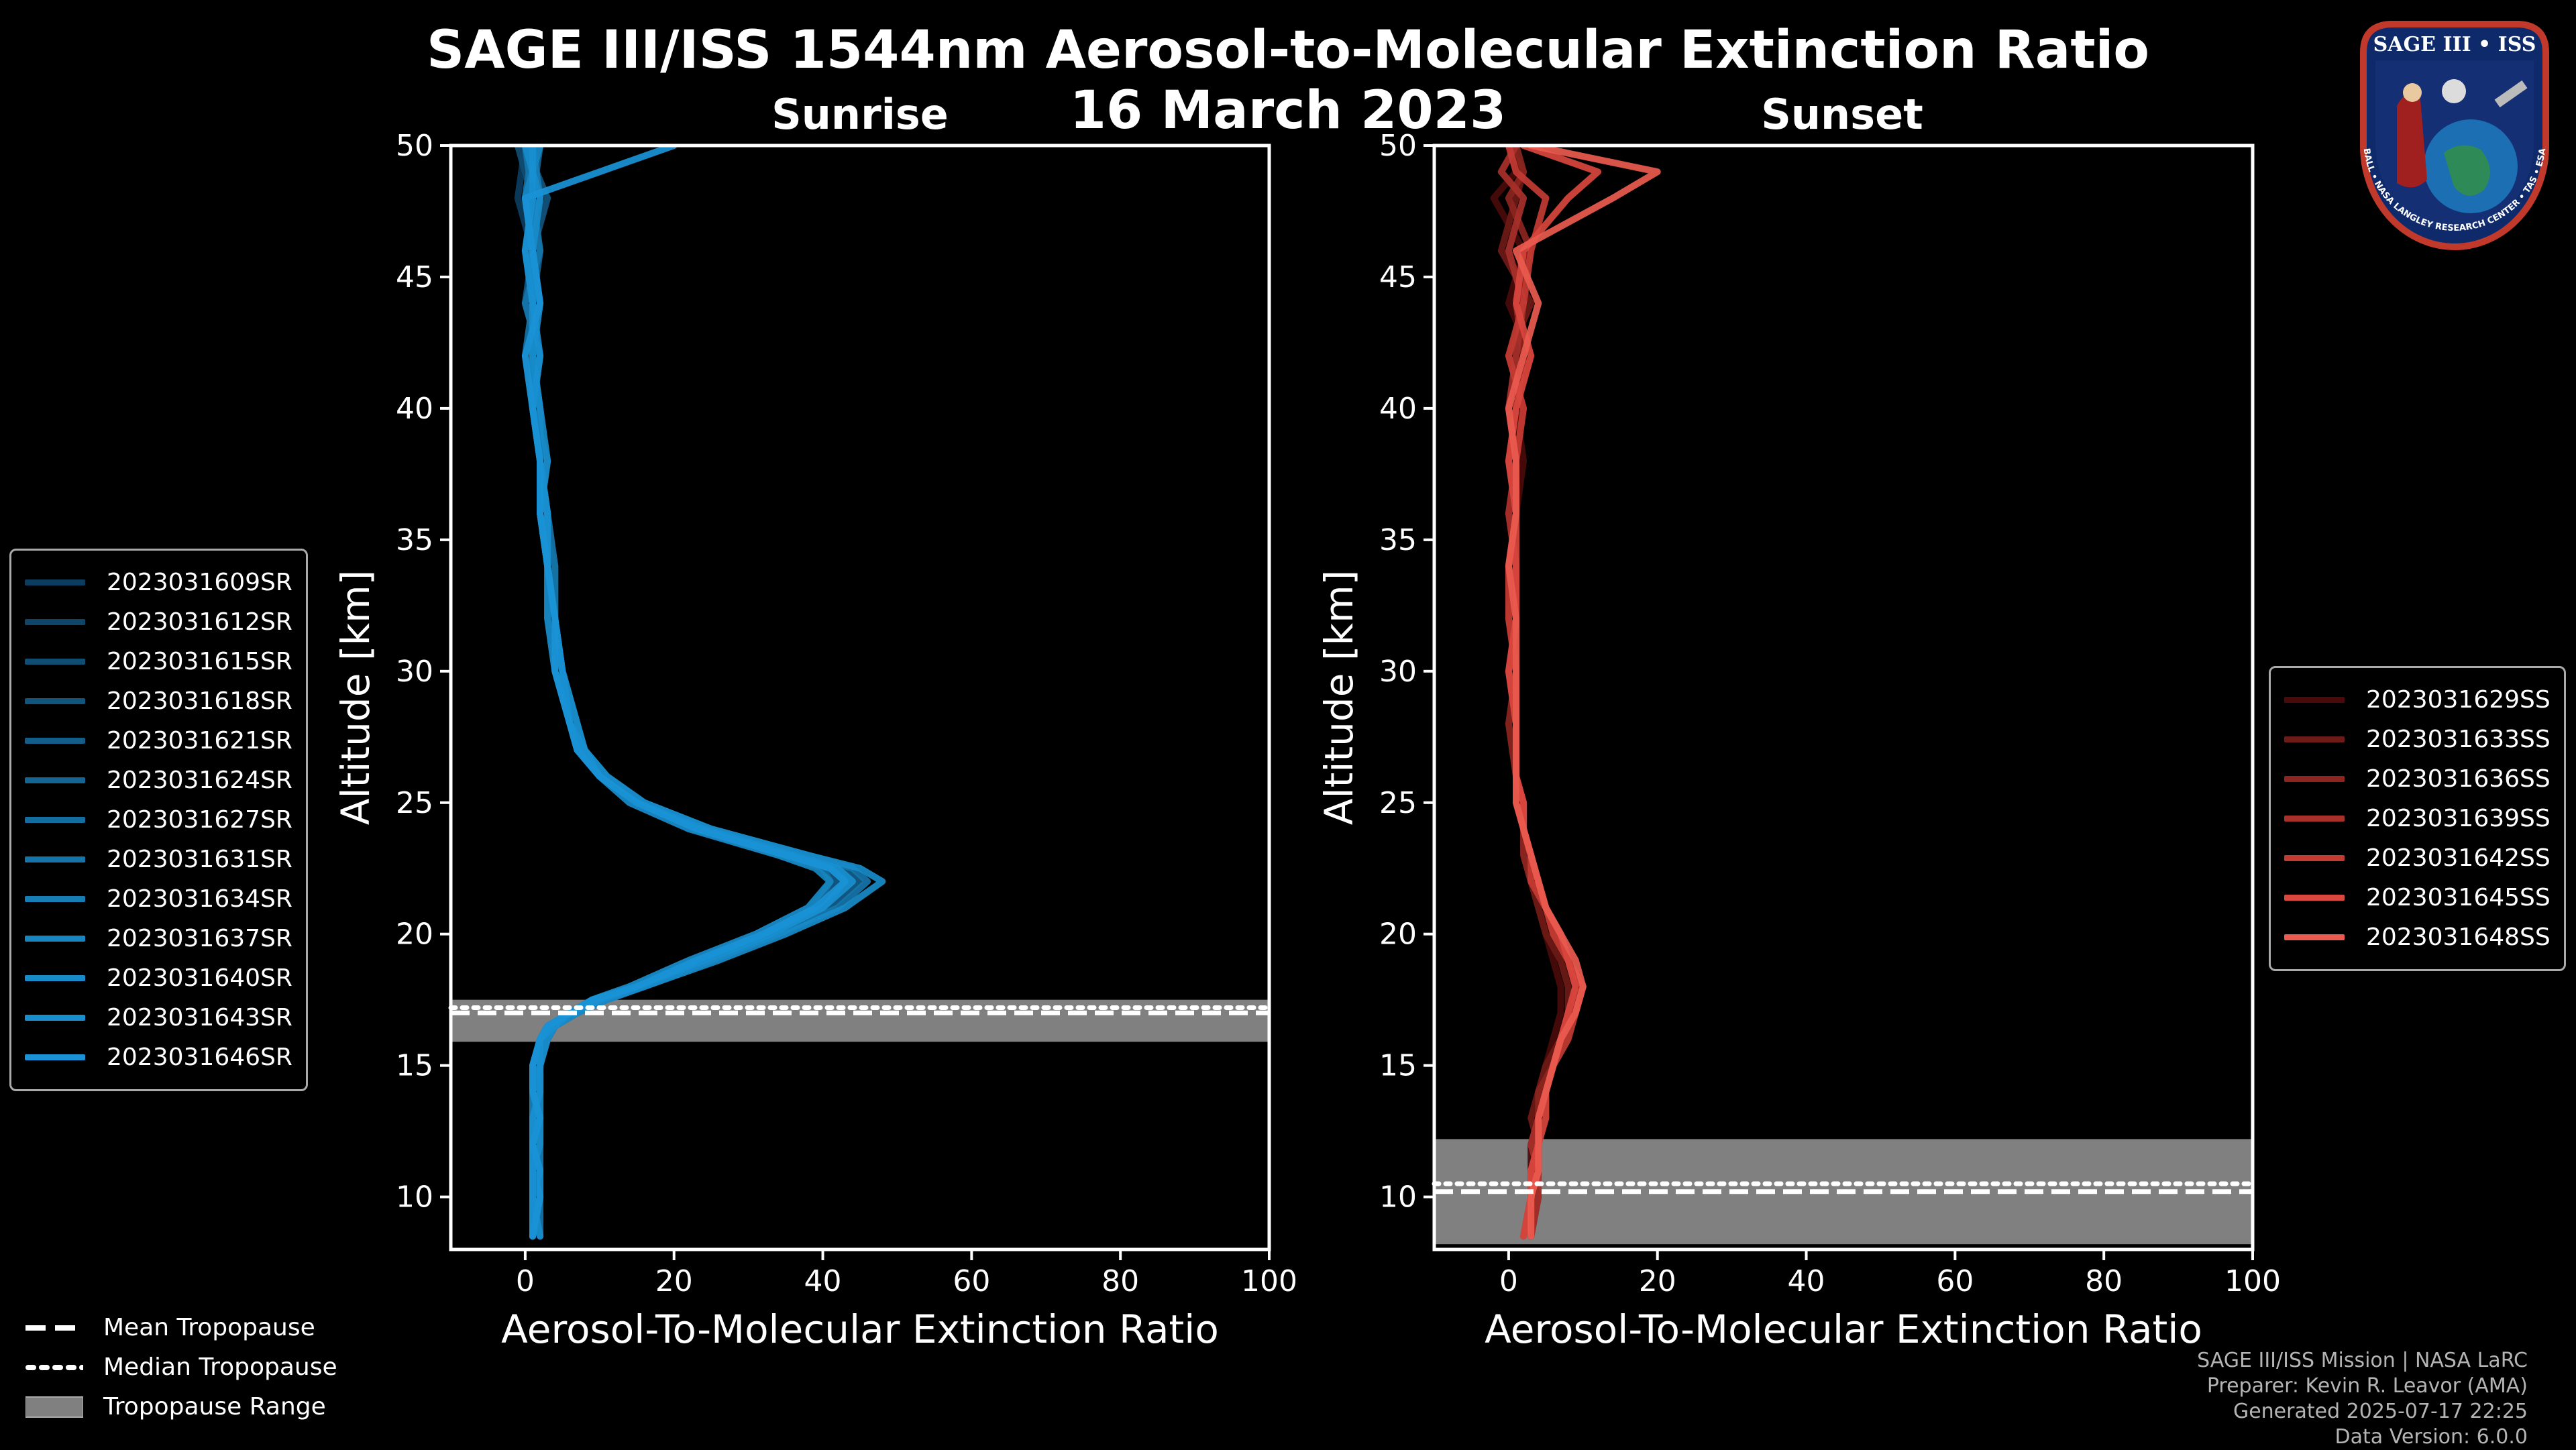 Image resolution: width=2576 pixels, height=1450 pixels. What do you see at coordinates (158, 780) in the screenshot?
I see `legend-item-2023031624SR: 2023031624SR` at bounding box center [158, 780].